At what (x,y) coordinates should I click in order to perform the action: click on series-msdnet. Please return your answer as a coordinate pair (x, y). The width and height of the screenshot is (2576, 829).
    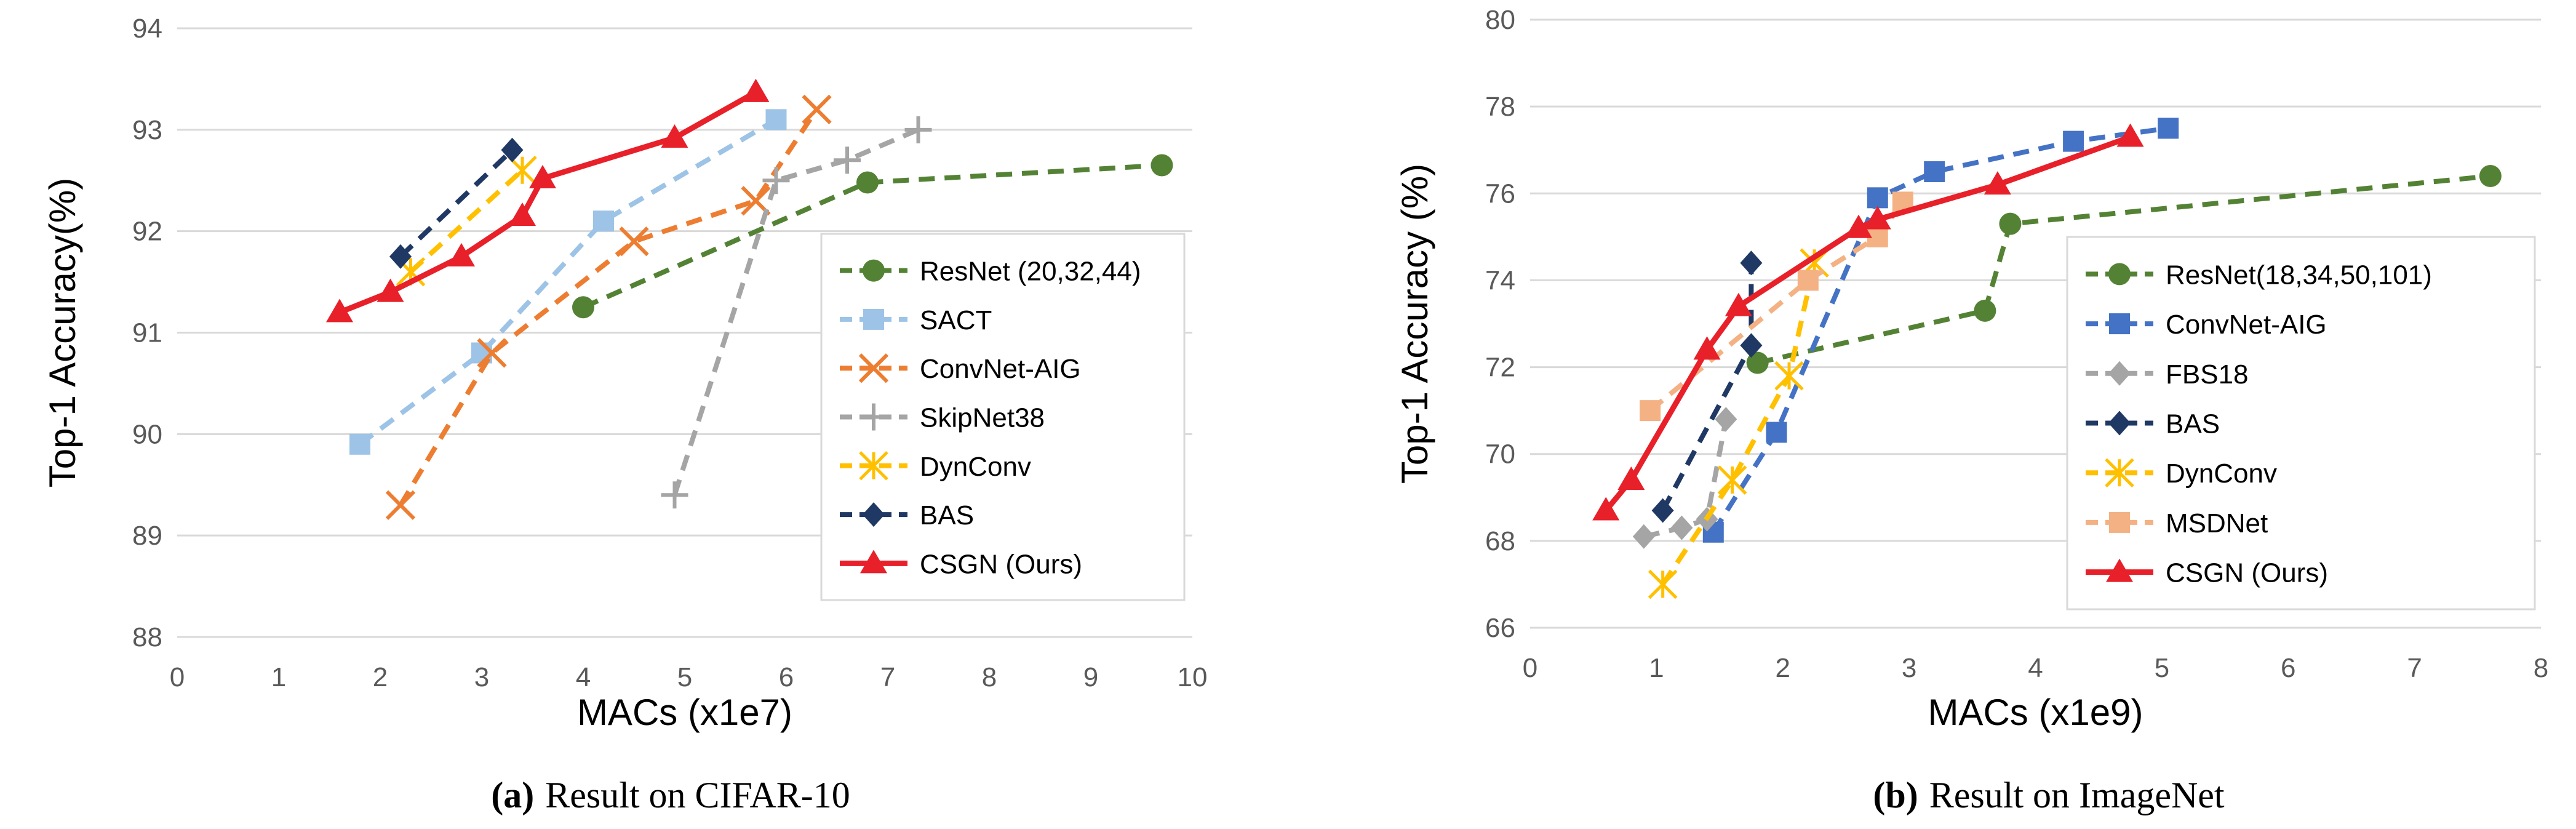
    Looking at the image, I should click on (1776, 306).